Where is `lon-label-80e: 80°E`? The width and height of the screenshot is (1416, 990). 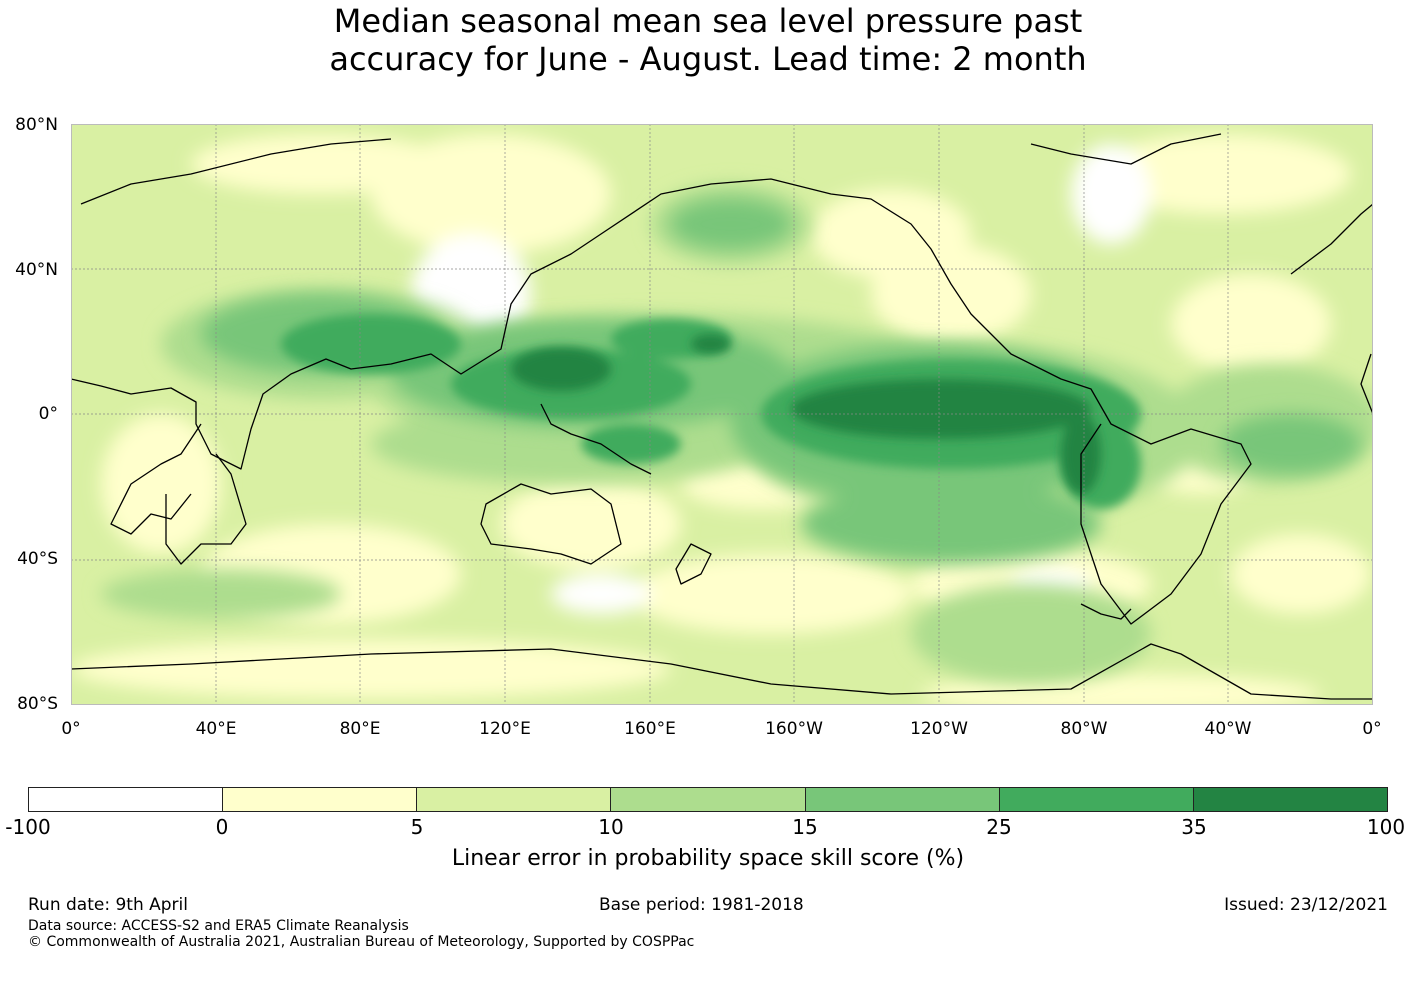 lon-label-80e: 80°E is located at coordinates (360, 729).